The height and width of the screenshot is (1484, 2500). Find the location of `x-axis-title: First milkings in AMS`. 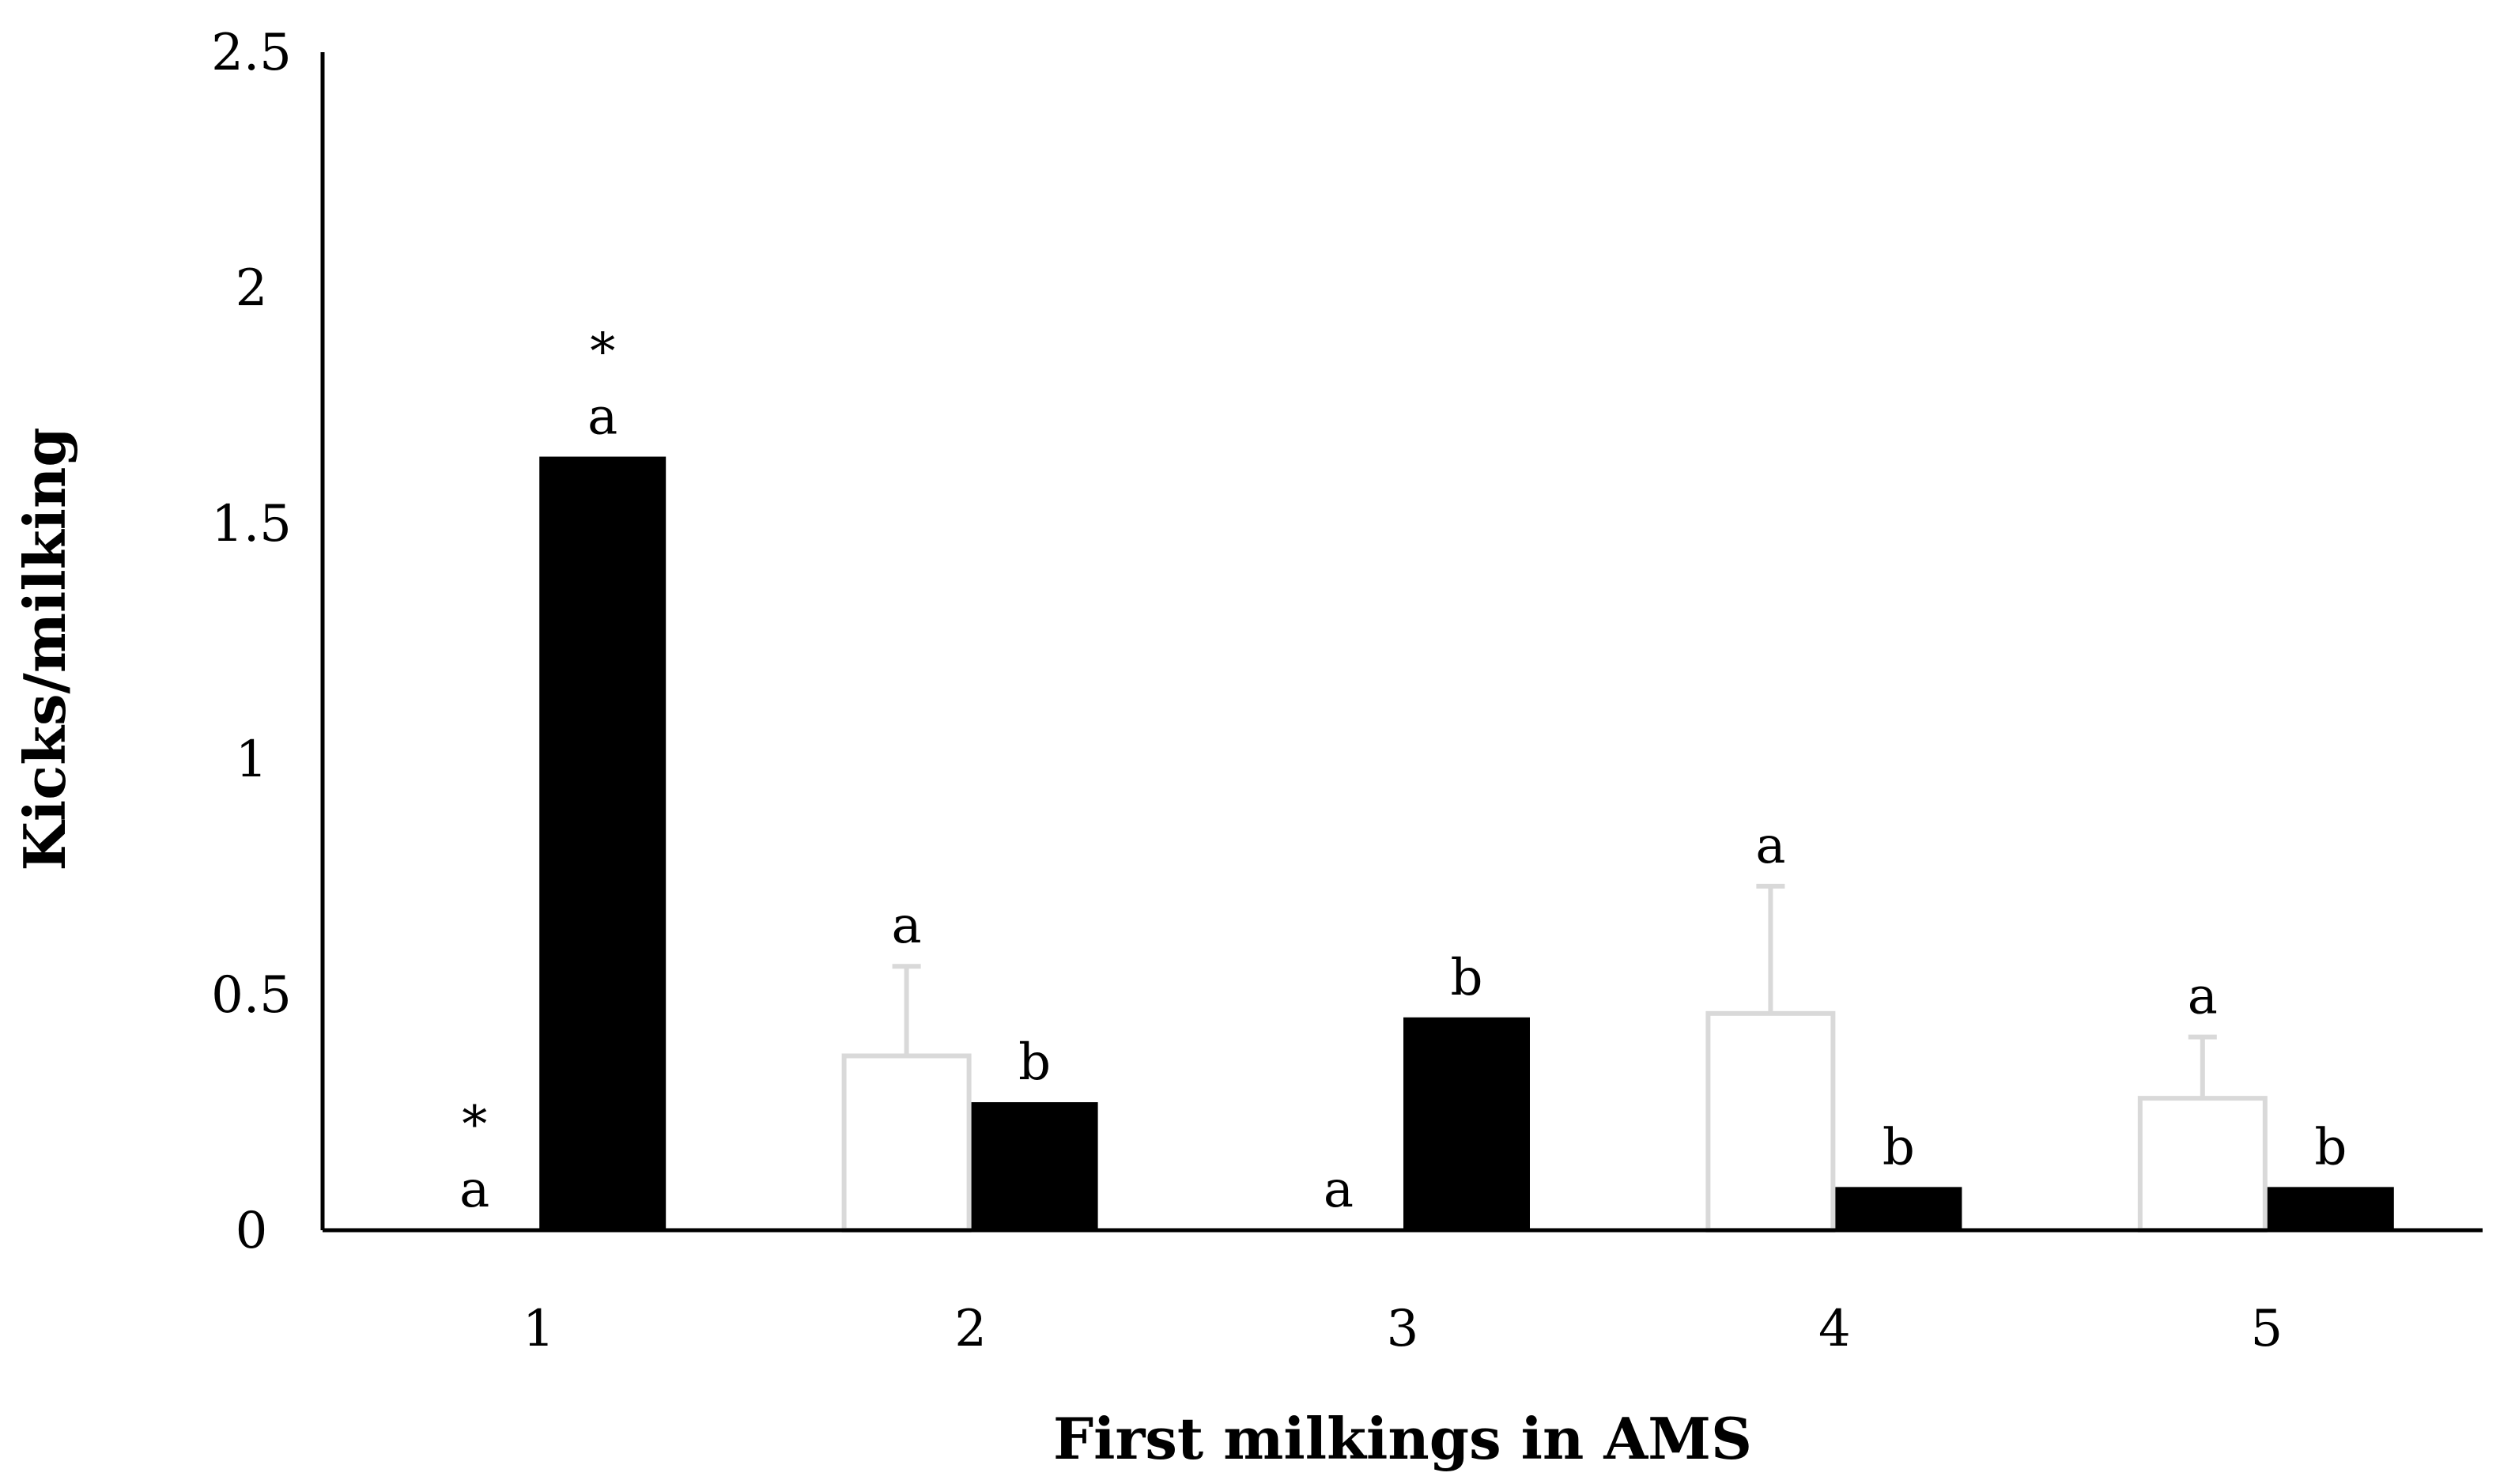

x-axis-title: First milkings in AMS is located at coordinates (1402, 1438).